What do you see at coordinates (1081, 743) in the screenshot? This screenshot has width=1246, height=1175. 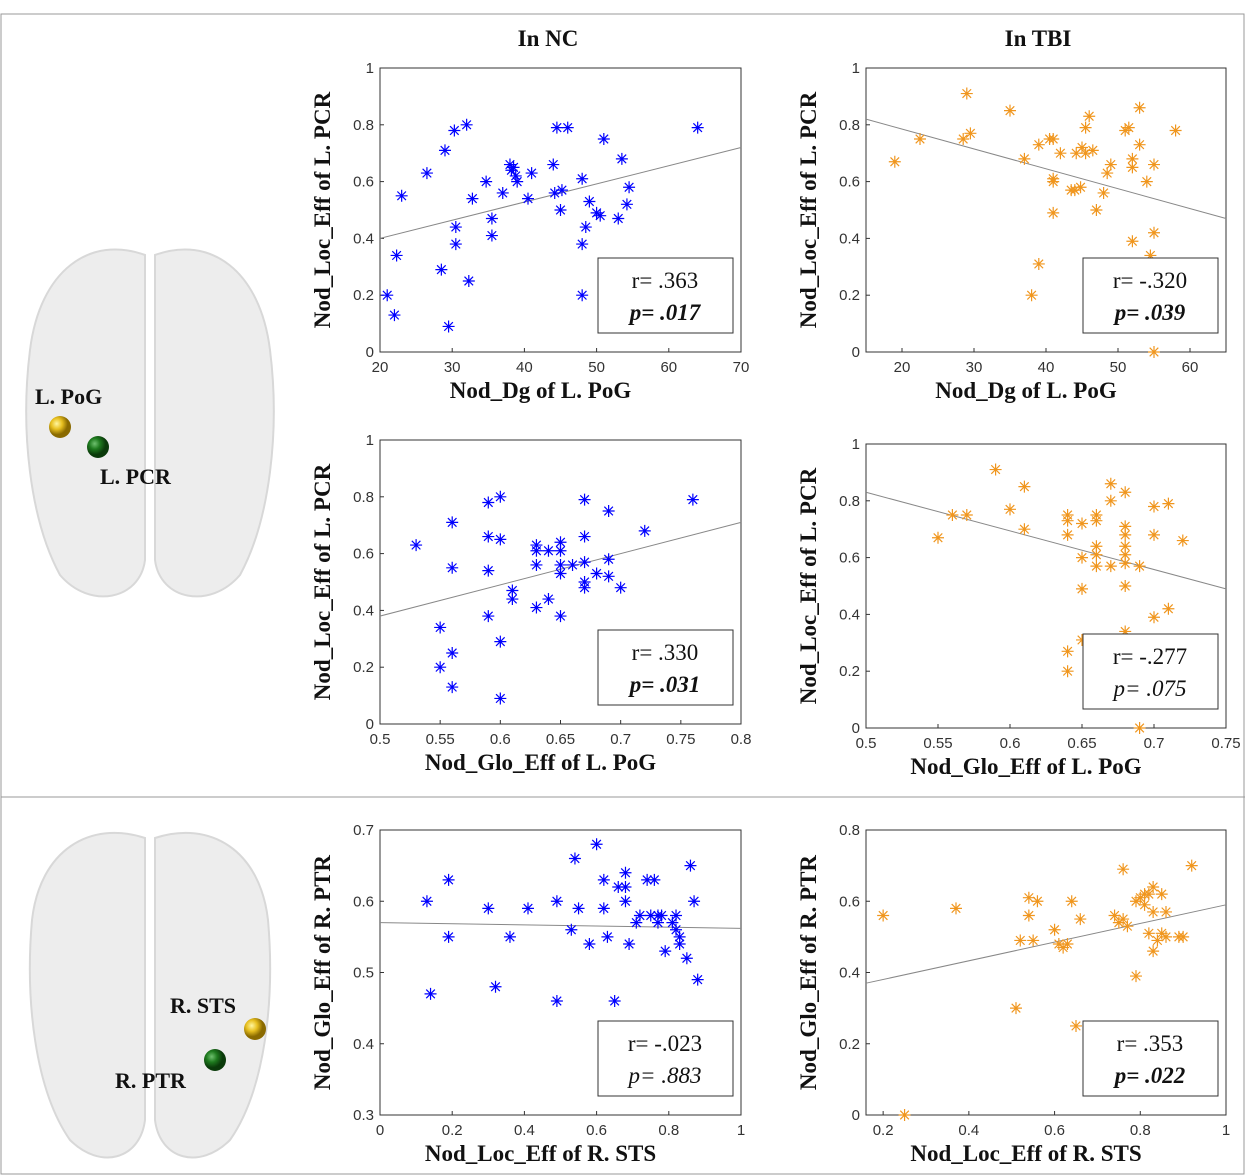 I see `x-tick-label: 0.65` at bounding box center [1081, 743].